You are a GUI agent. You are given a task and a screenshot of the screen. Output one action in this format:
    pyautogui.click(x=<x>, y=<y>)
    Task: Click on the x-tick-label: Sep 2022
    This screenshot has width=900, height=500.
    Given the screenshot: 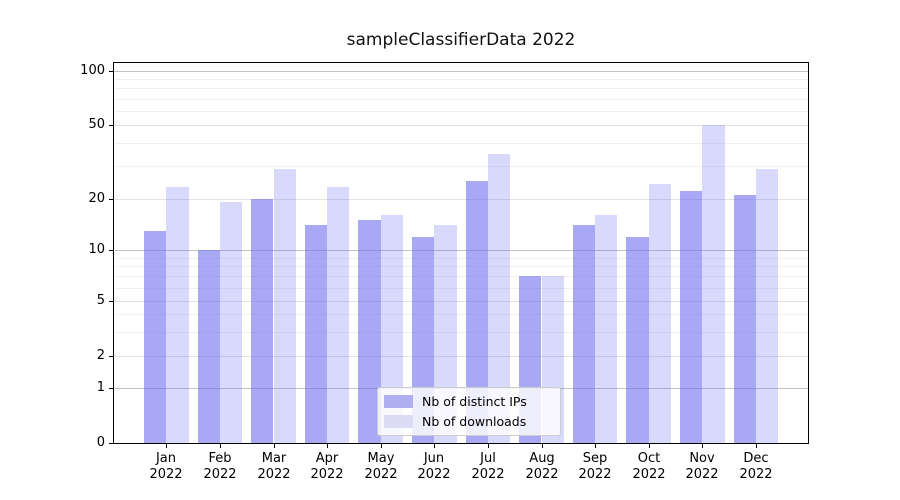 What is the action you would take?
    pyautogui.click(x=595, y=467)
    